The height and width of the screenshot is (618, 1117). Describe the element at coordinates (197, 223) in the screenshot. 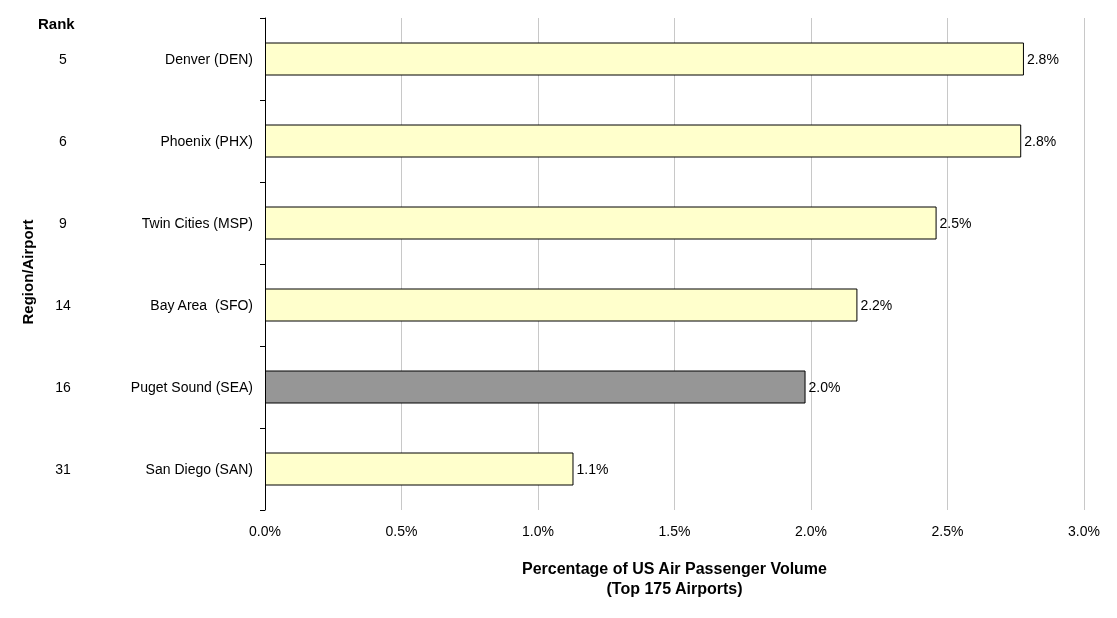

I see `y-tick-label: Twin Cities (MSP)` at that location.